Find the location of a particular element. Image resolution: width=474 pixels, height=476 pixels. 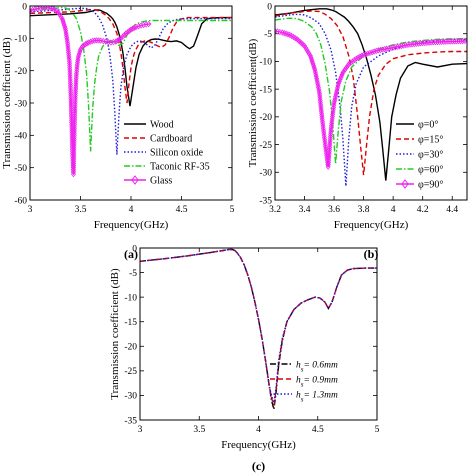

legend-label: hs= 1.3mm is located at coordinates (317, 397).